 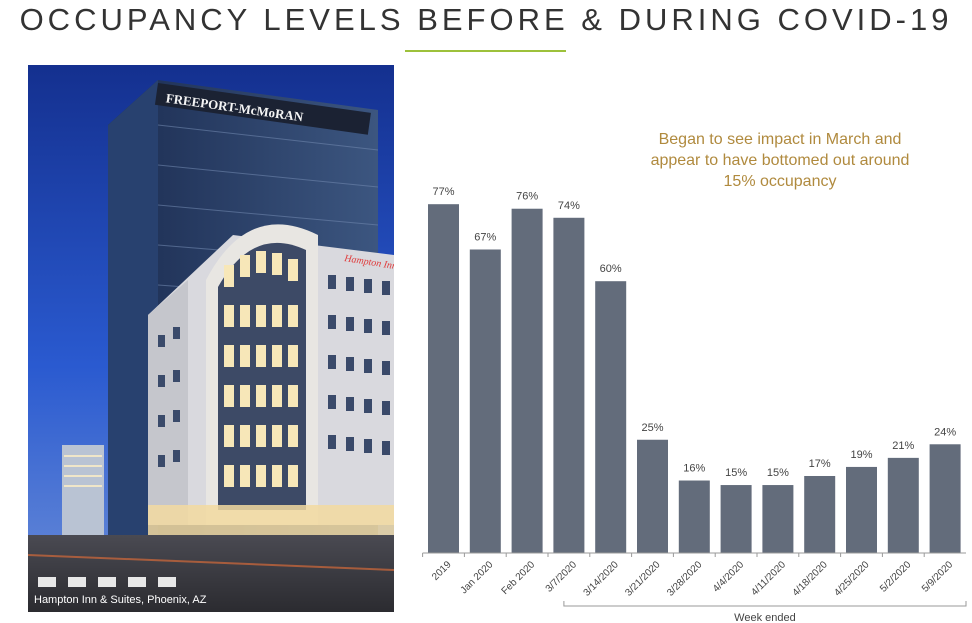 What do you see at coordinates (694, 516) in the screenshot?
I see `bar-3/28/2020` at bounding box center [694, 516].